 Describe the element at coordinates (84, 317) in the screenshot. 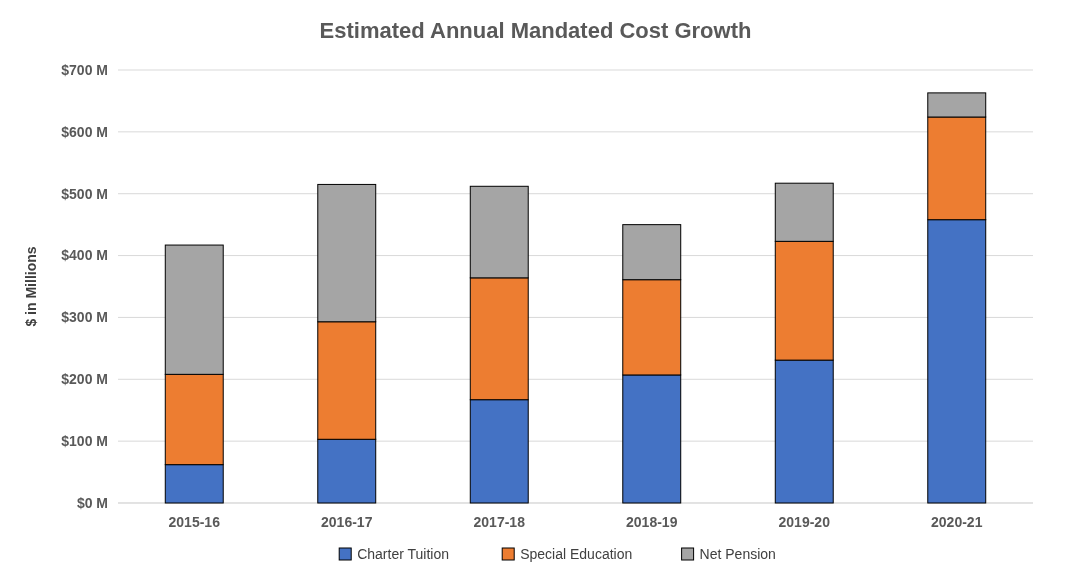

I see `y-tick-label: $300 M` at that location.